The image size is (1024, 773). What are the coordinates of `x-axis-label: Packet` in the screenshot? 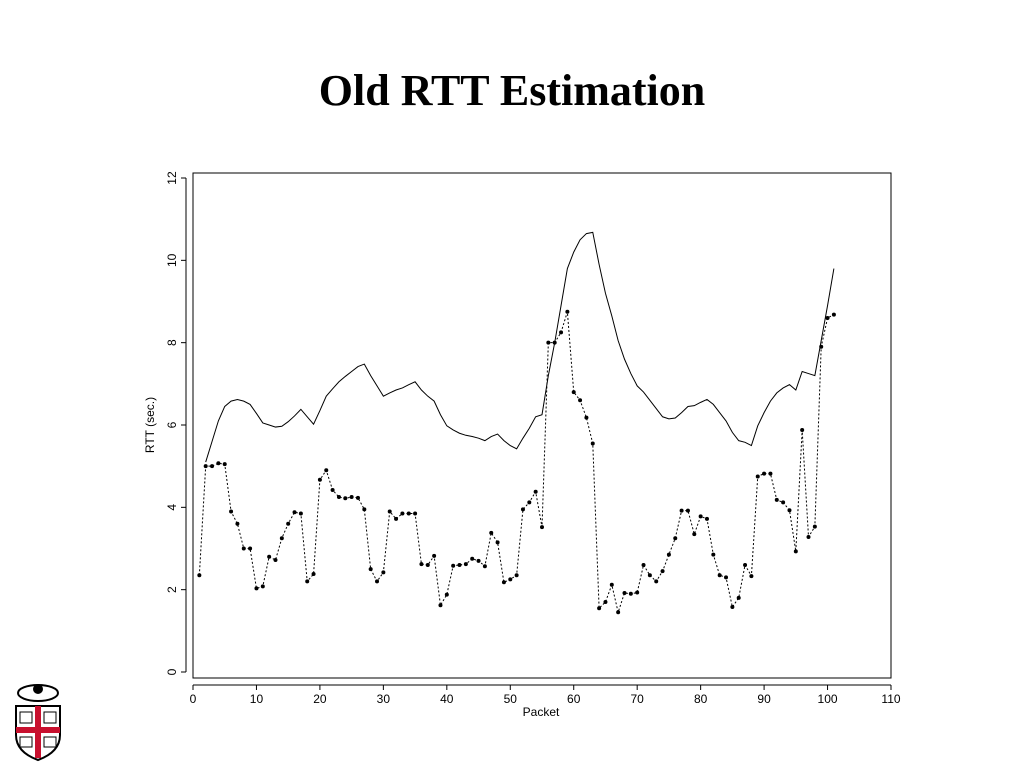 It's located at (541, 712).